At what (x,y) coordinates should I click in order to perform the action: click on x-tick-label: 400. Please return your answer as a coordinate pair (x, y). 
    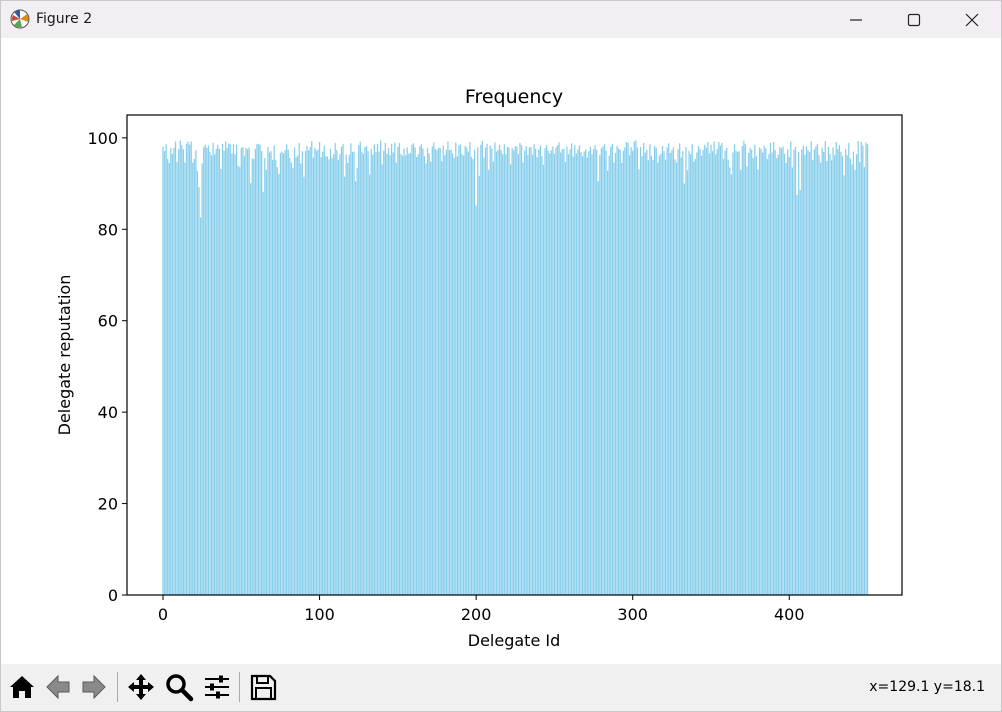
    Looking at the image, I should click on (789, 614).